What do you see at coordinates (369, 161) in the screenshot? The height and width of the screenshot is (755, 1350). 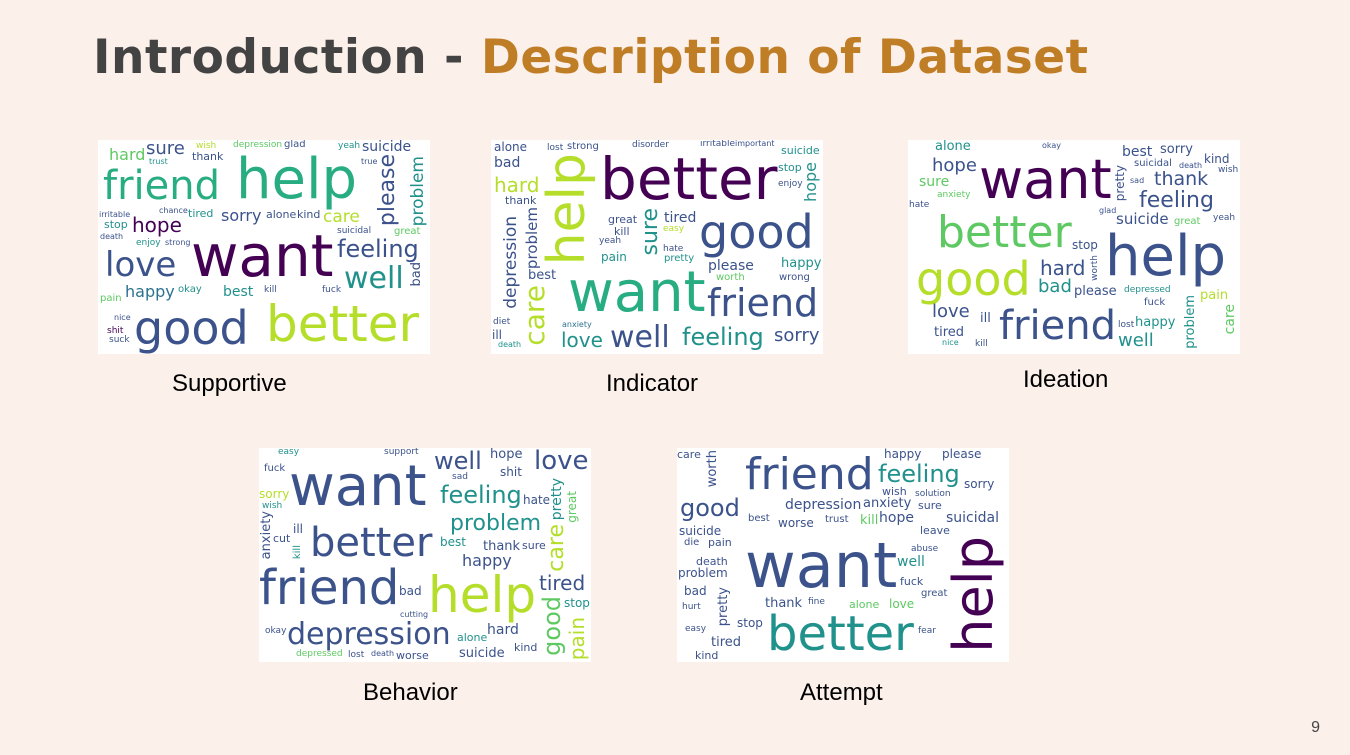 I see `cloud-word: true` at bounding box center [369, 161].